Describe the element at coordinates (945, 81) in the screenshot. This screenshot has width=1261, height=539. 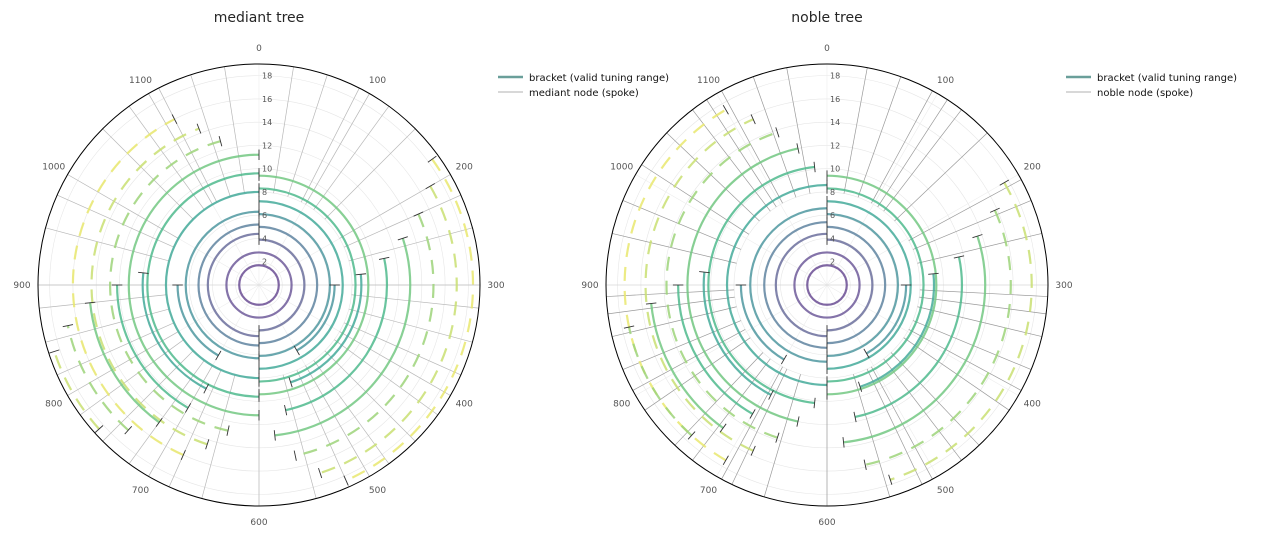
I see `angular-tick-label: 100` at that location.